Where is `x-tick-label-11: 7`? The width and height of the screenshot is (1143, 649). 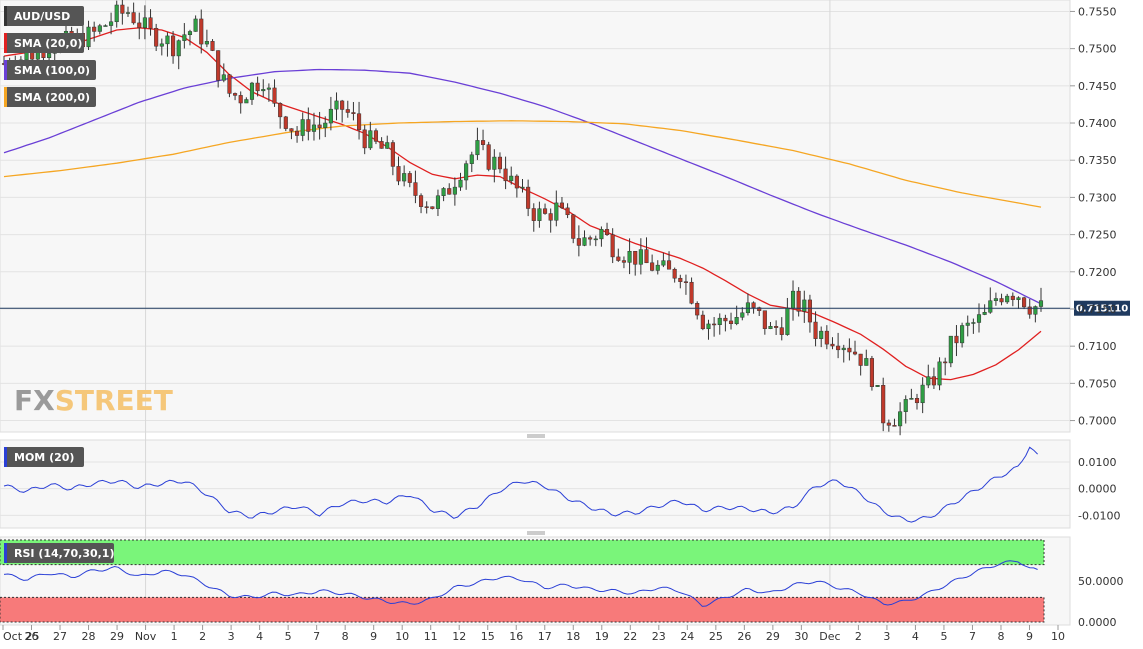 x-tick-label-11: 7 is located at coordinates (316, 636).